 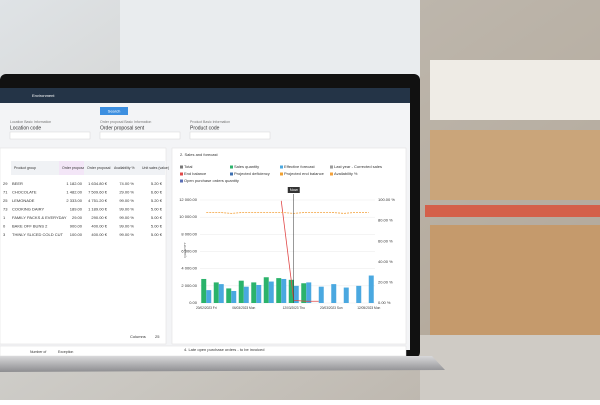 I want to click on menu: Environment, so click(x=43, y=95).